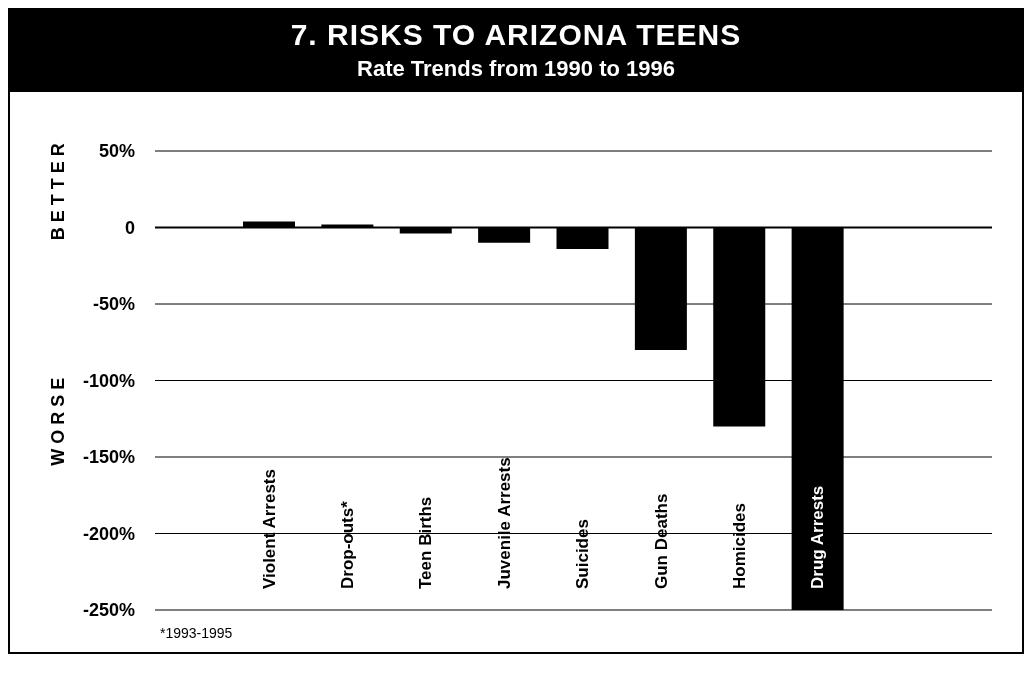  I want to click on y-tick-label: -100%, so click(108, 380).